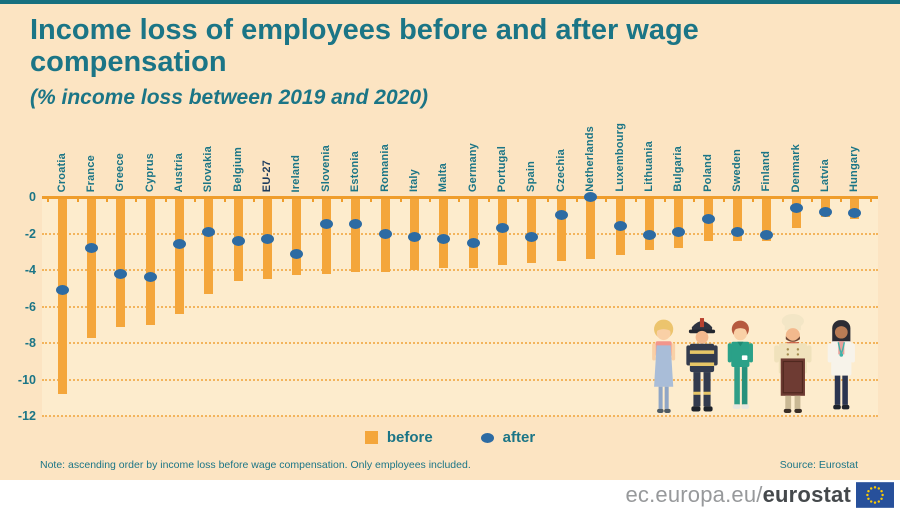 The width and height of the screenshot is (900, 510). Describe the element at coordinates (532, 230) in the screenshot. I see `bar-before-Spain` at that location.